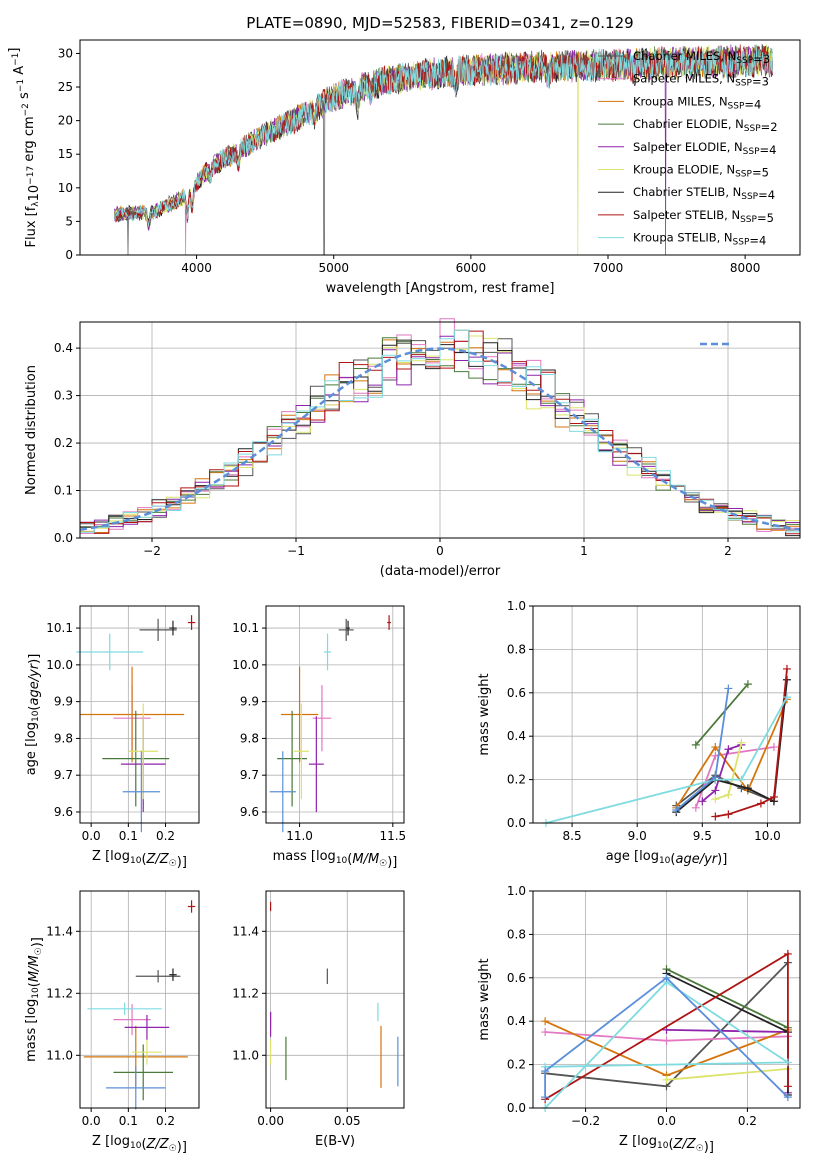 This screenshot has width=819, height=1174. I want to click on y-tick-label: 30, so click(65, 53).